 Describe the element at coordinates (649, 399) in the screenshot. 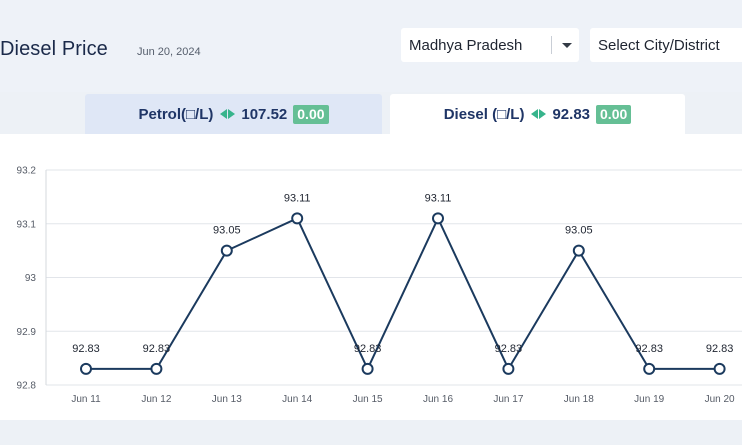

I see `x-tick-label: Jun 19` at that location.